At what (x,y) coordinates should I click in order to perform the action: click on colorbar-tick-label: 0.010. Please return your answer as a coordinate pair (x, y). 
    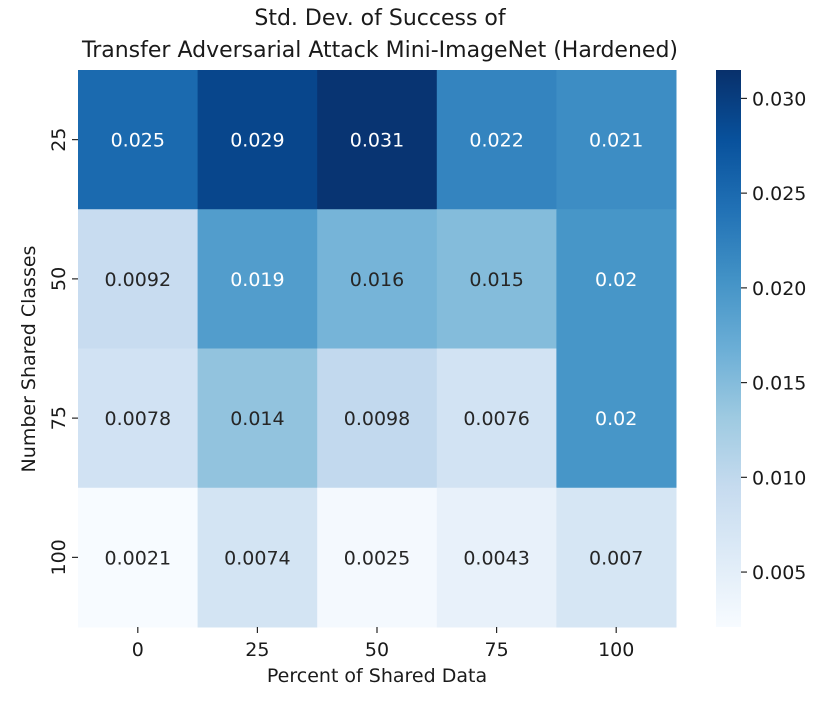
    Looking at the image, I should click on (779, 478).